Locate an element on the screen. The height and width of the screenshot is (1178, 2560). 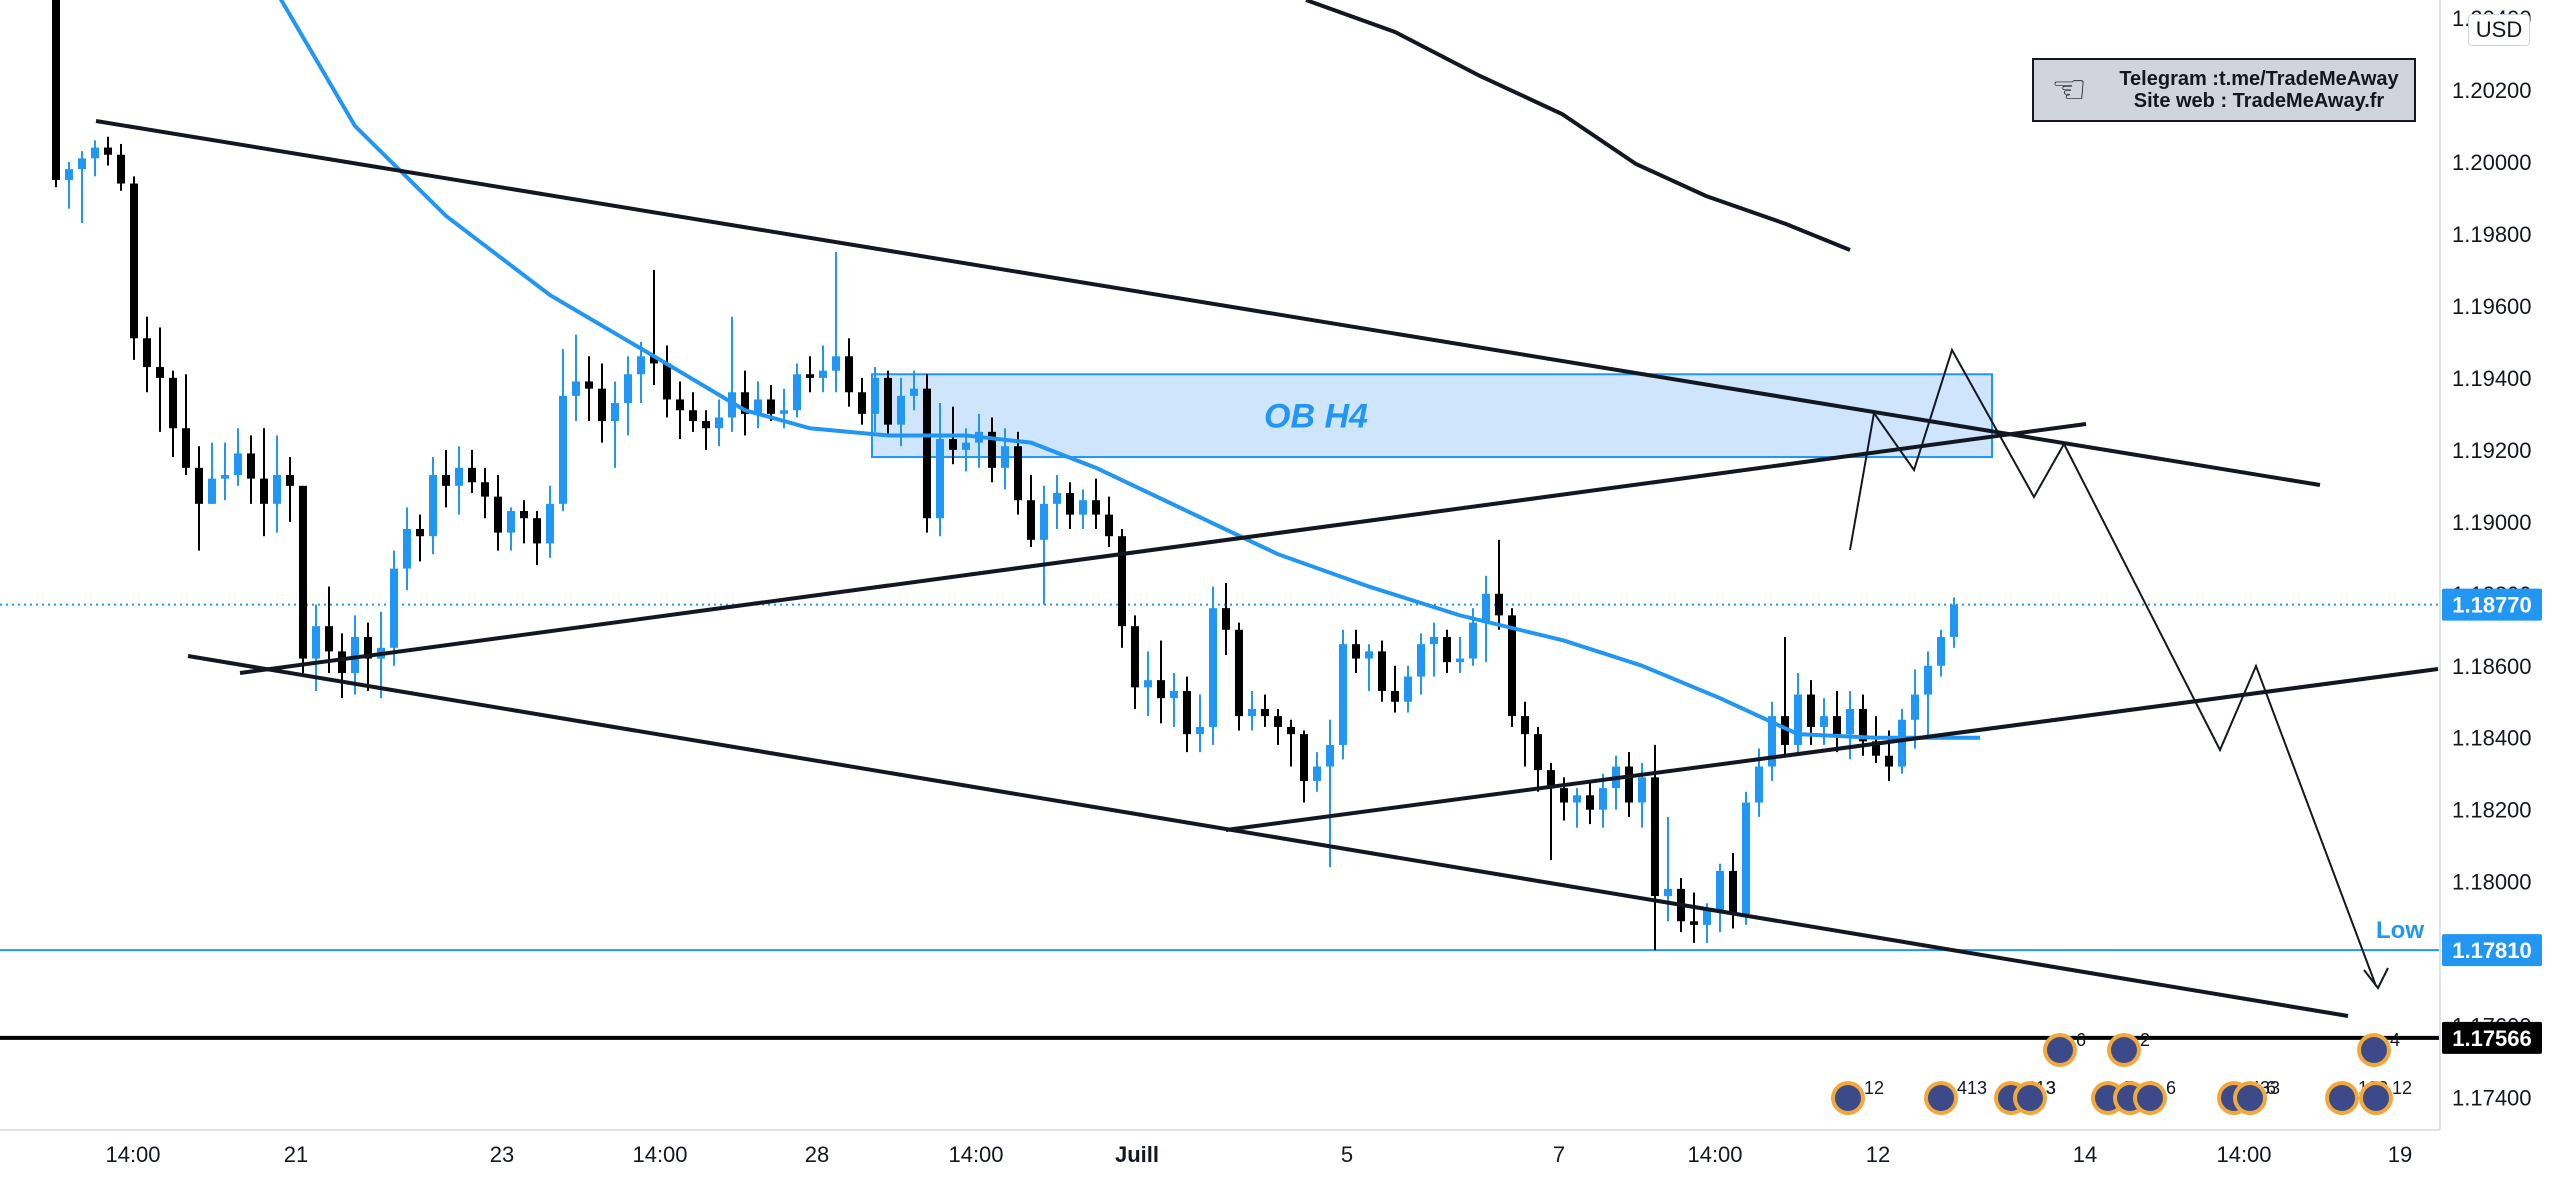
price-tick-label: 1.18400 is located at coordinates (2492, 738).